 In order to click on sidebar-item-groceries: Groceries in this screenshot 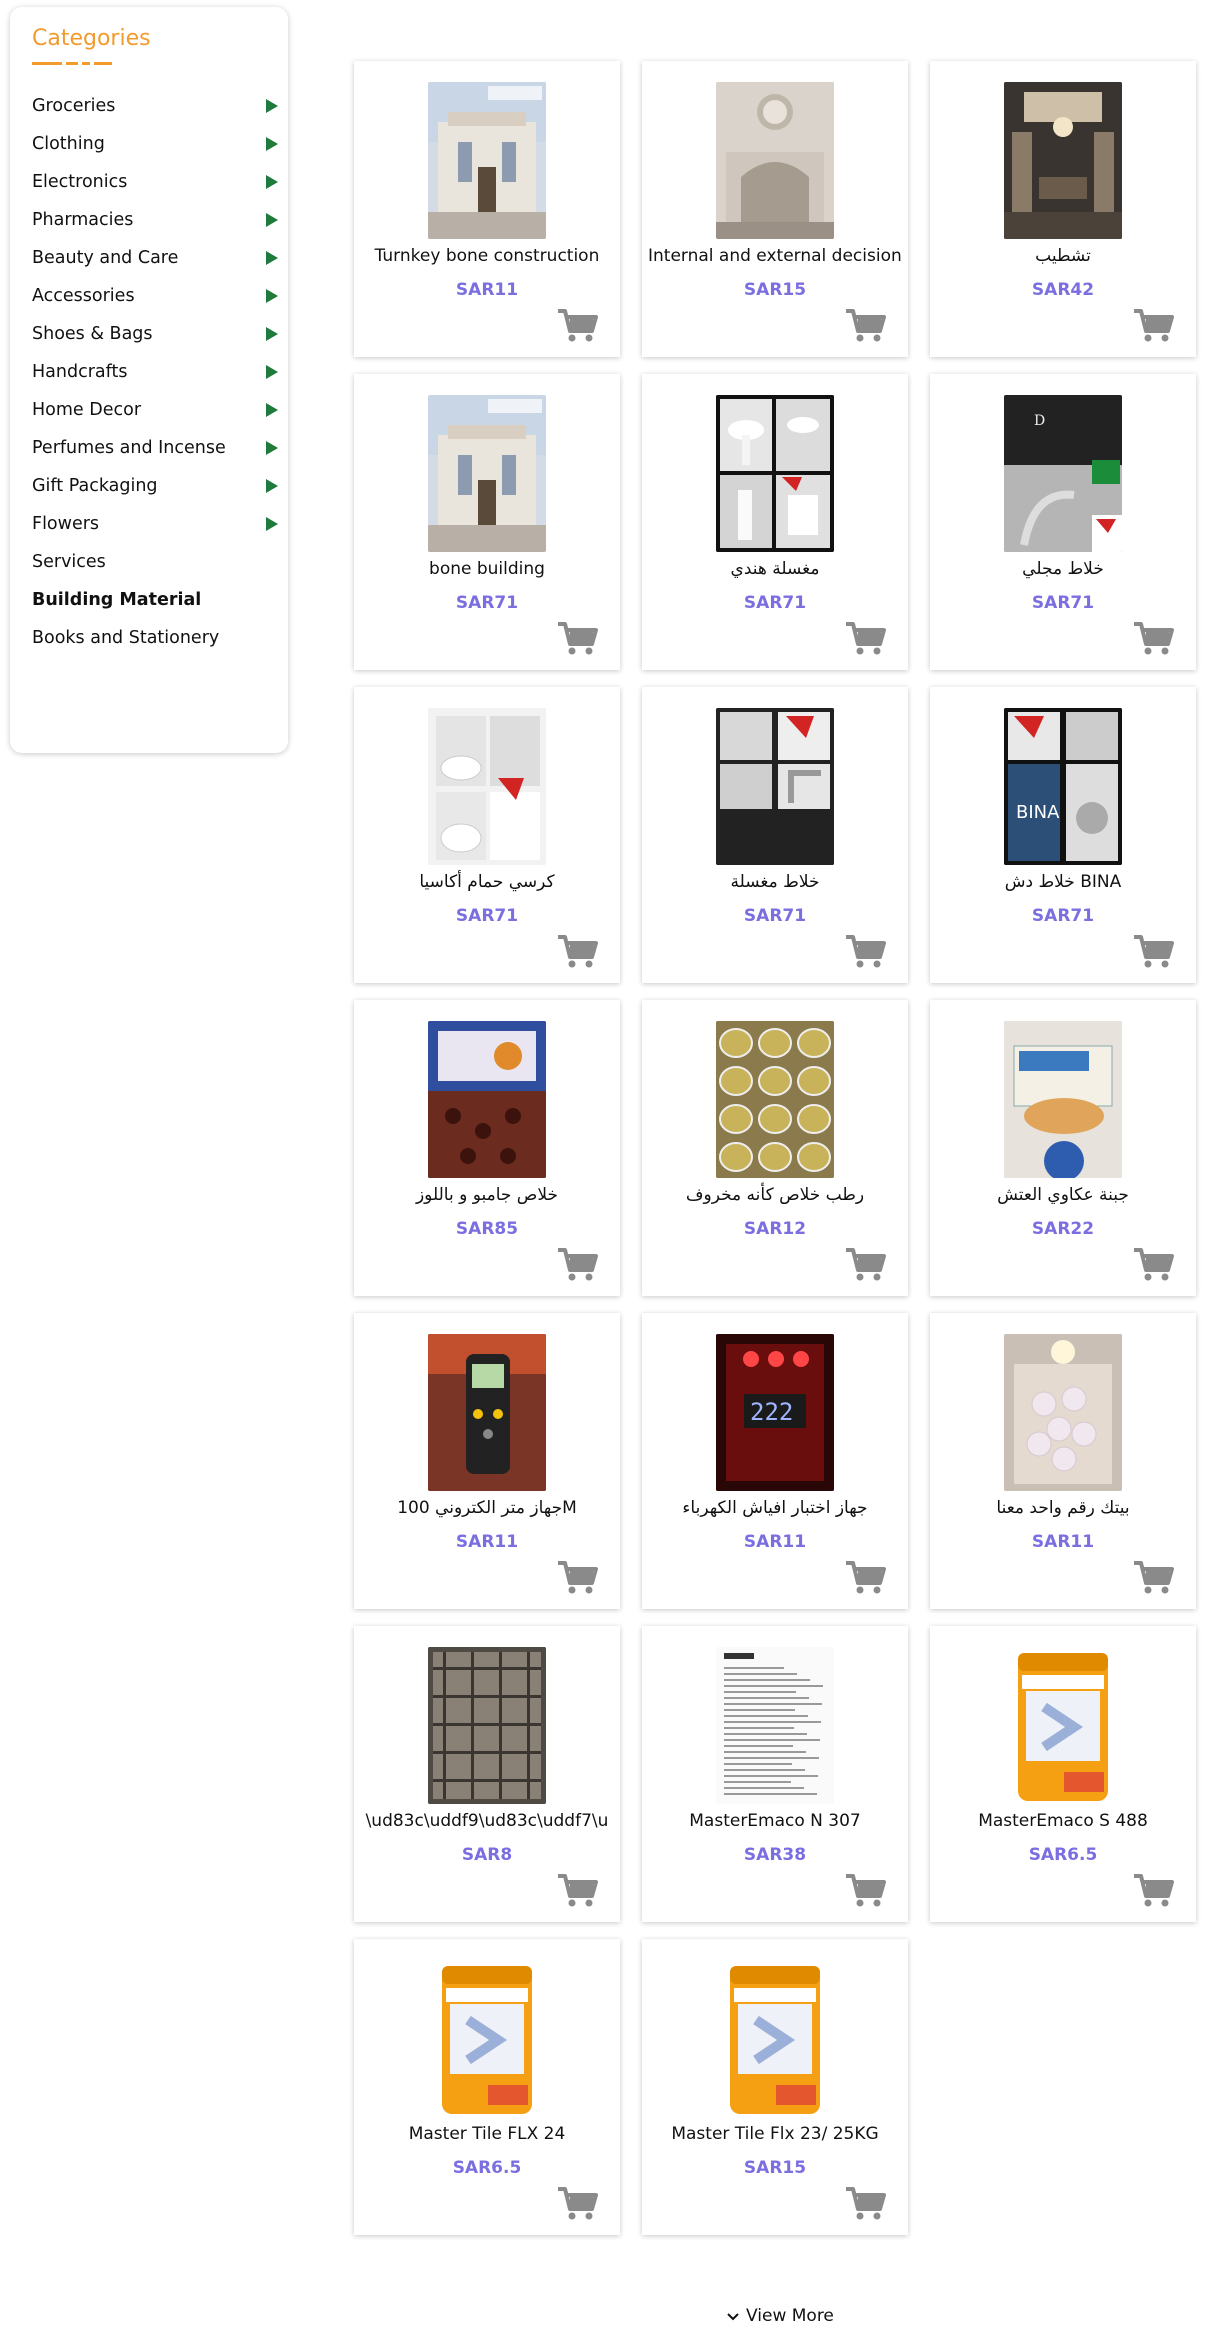, I will do `click(155, 106)`.